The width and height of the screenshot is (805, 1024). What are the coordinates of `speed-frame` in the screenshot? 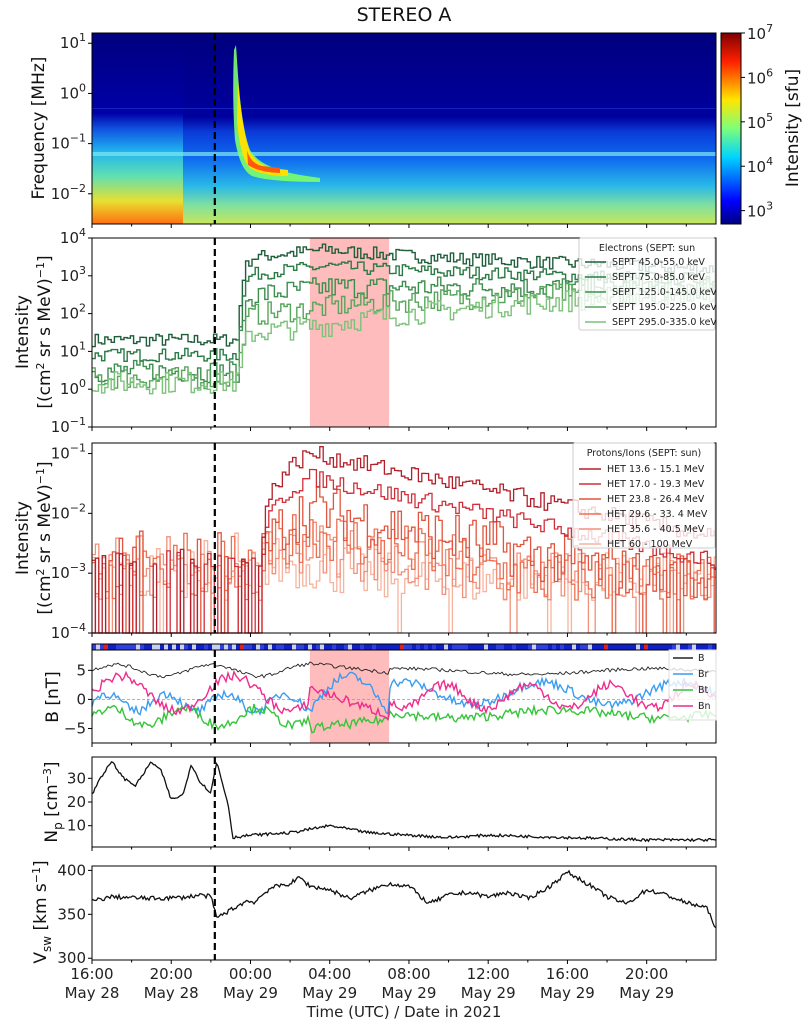 It's located at (404, 913).